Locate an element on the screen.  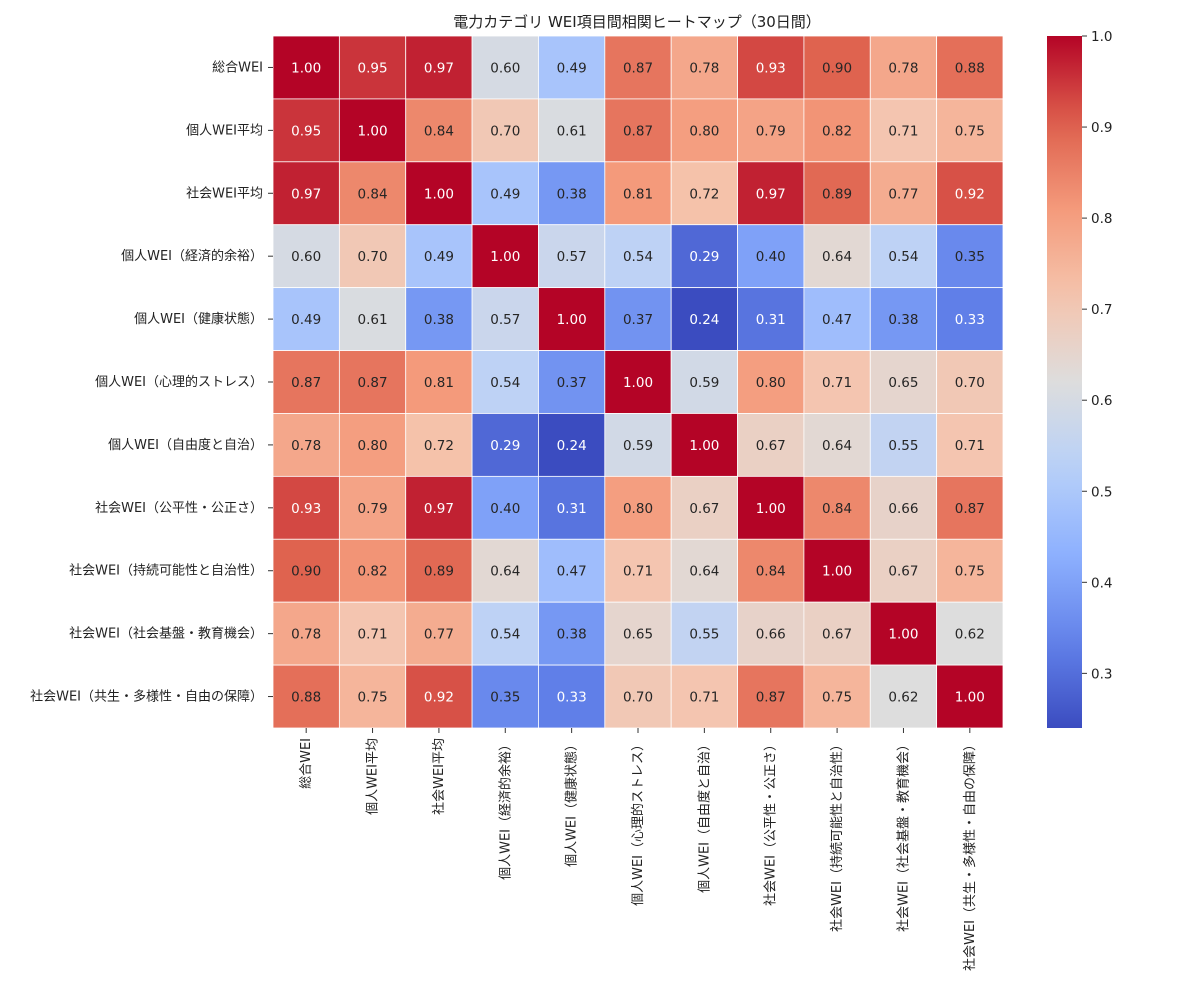
cell-value-label: 0.72 is located at coordinates (704, 194).